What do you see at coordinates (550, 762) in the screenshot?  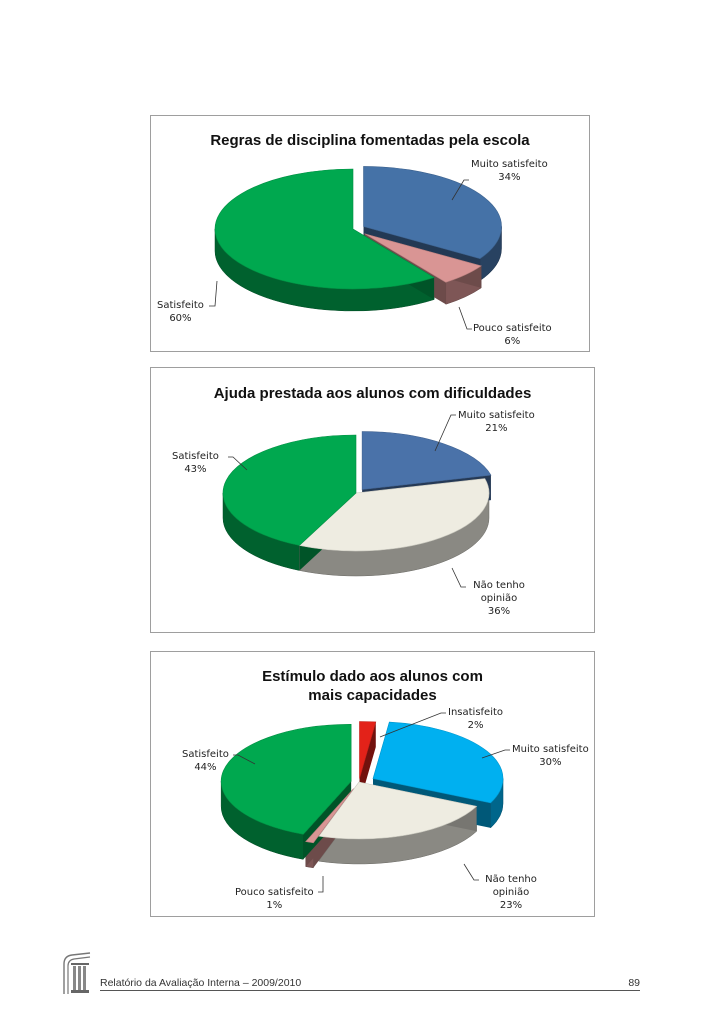 I see `slice-label-value: 30%` at bounding box center [550, 762].